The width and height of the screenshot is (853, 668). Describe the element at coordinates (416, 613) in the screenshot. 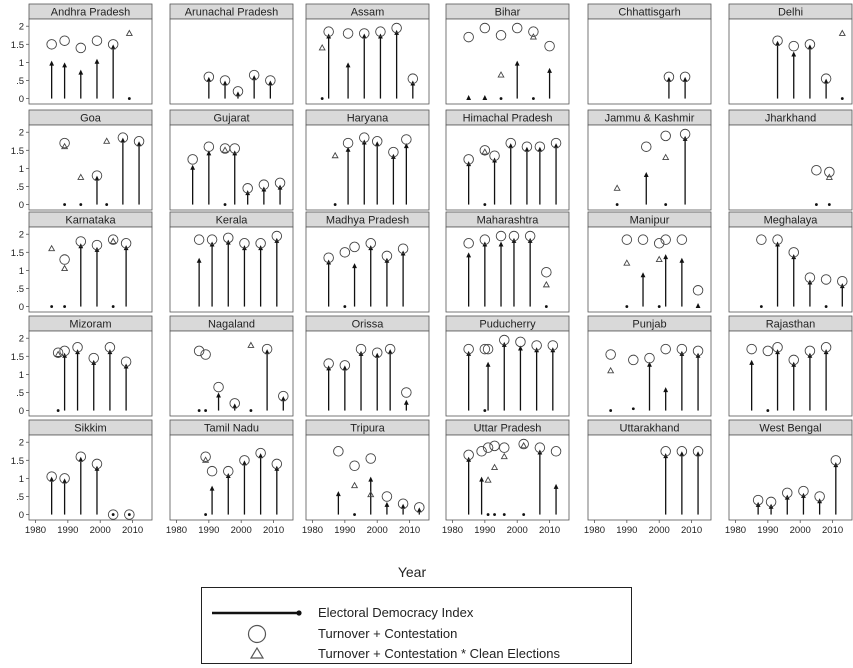

I see `legend-item-eid: Electoral Democracy Index` at that location.